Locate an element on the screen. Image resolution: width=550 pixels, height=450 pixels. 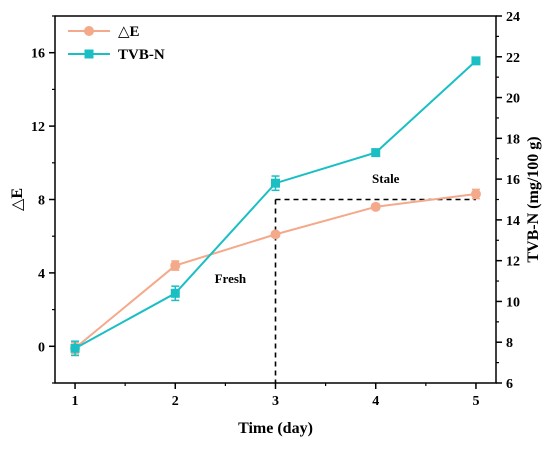
legend-label-0: △E is located at coordinates (129, 32).